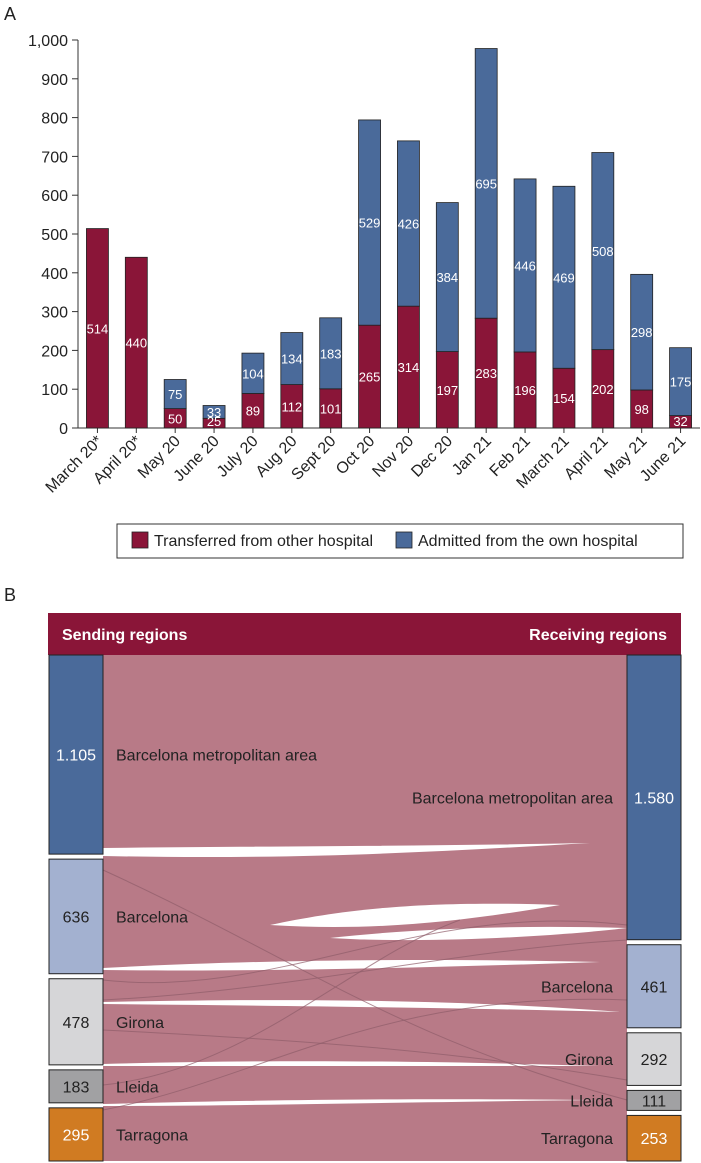 The image size is (701, 1163). What do you see at coordinates (54, 157) in the screenshot?
I see `y-tick-label: 700` at bounding box center [54, 157].